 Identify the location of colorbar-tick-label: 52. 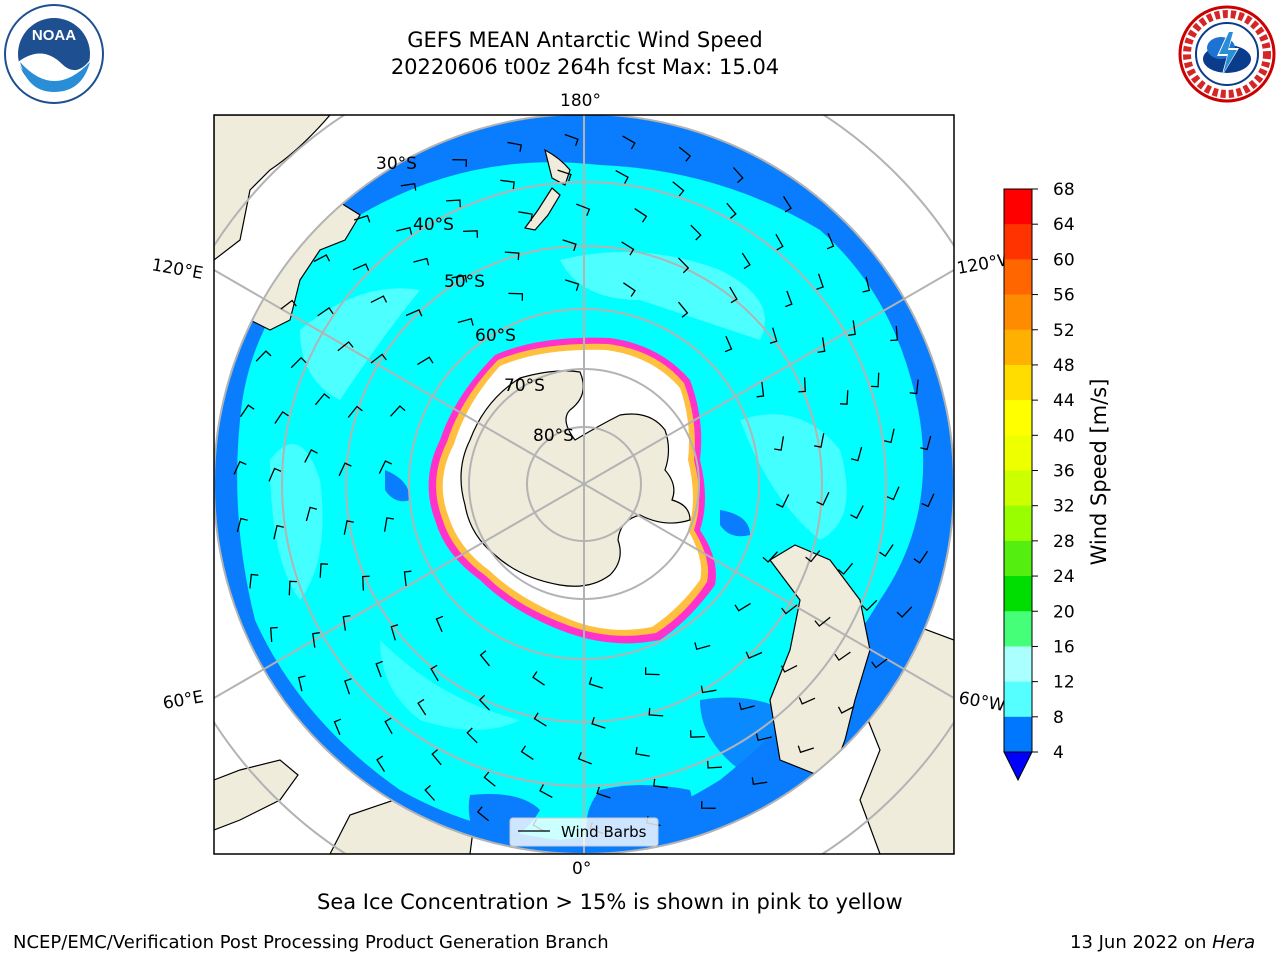
(1064, 331).